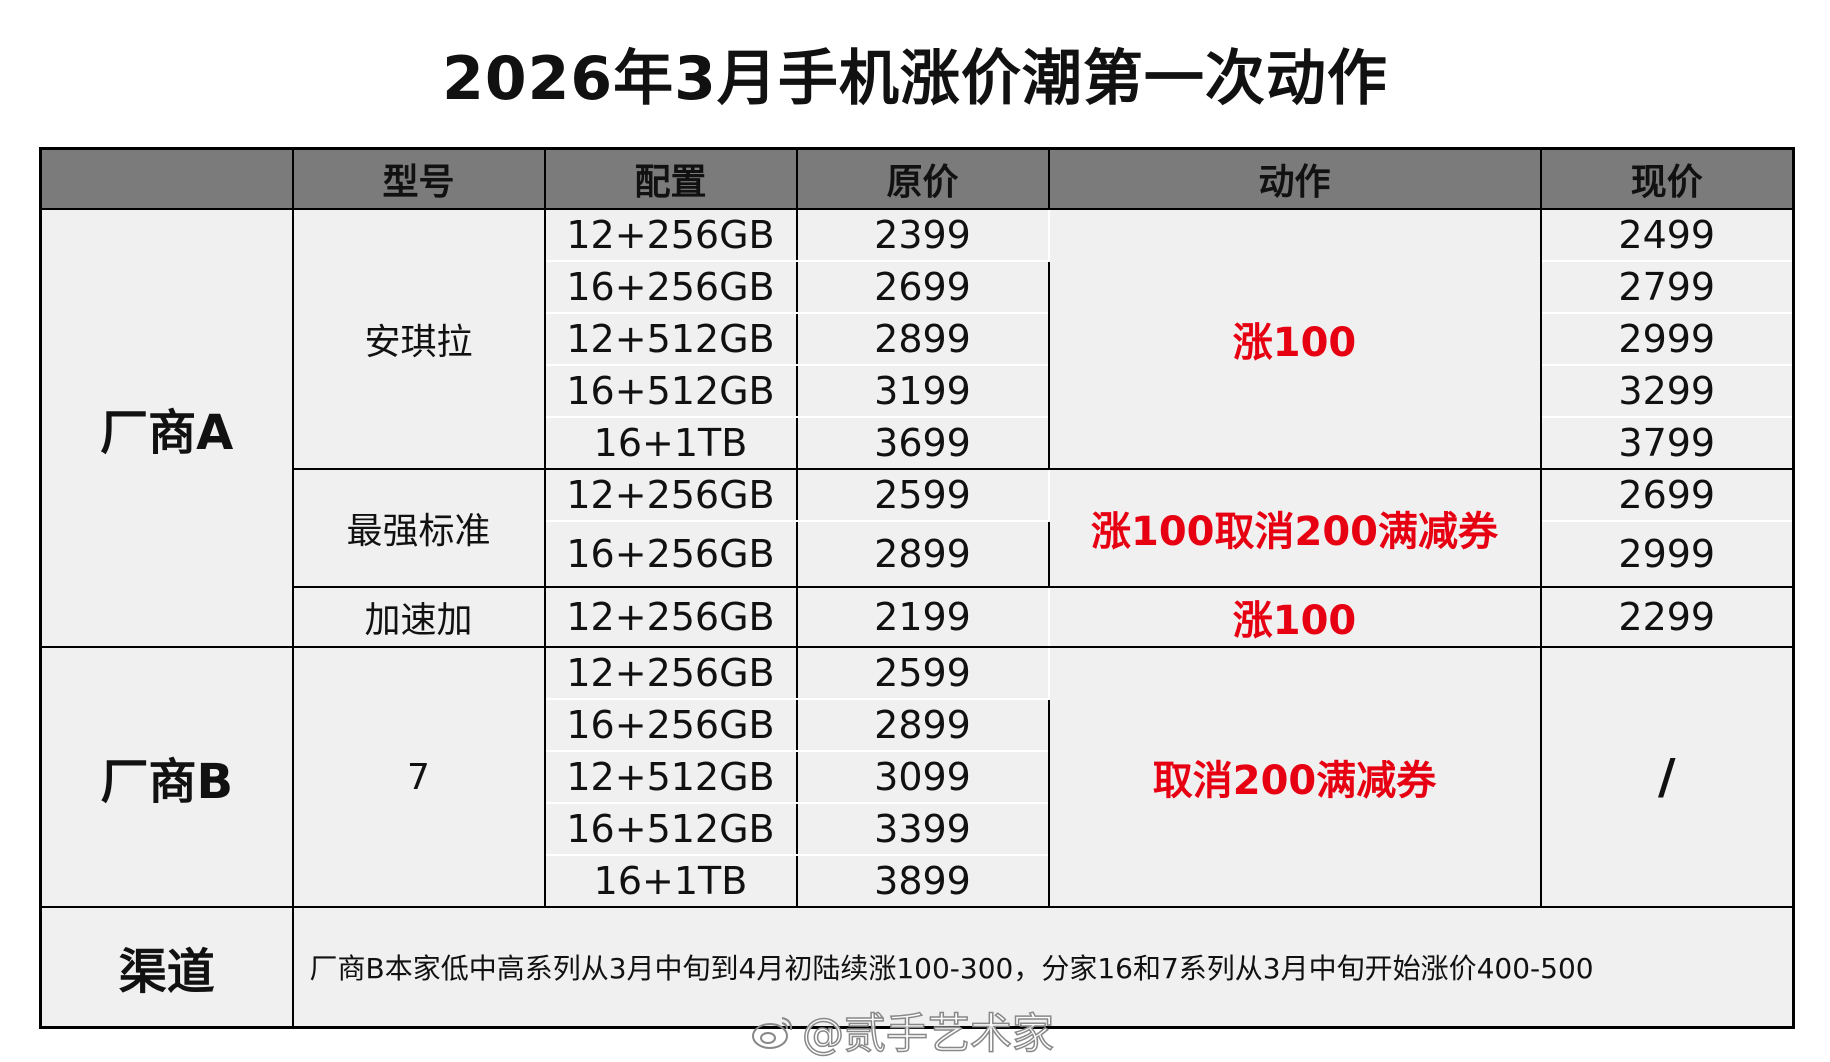 This screenshot has height=1062, width=1830. What do you see at coordinates (166, 967) in the screenshot?
I see `channel-label: 渠道` at bounding box center [166, 967].